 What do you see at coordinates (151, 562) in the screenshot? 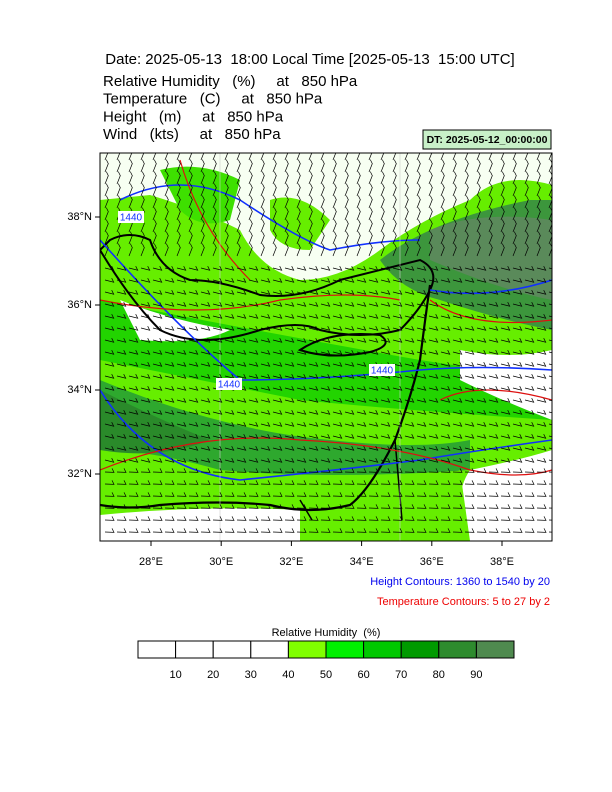
I see `lon-label: 28°E` at bounding box center [151, 562].